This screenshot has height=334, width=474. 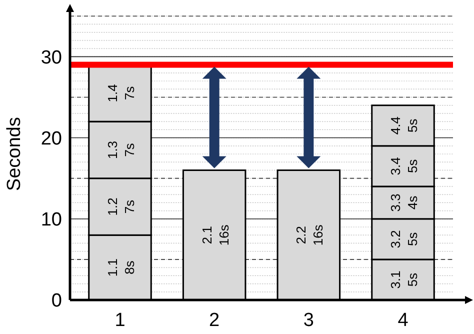 What do you see at coordinates (214, 320) in the screenshot?
I see `x-tick-label: 2` at bounding box center [214, 320].